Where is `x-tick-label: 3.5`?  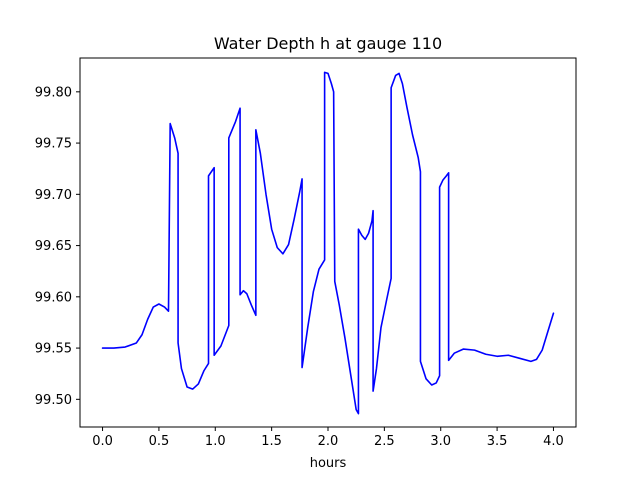
x-tick-label: 3.5 is located at coordinates (497, 441).